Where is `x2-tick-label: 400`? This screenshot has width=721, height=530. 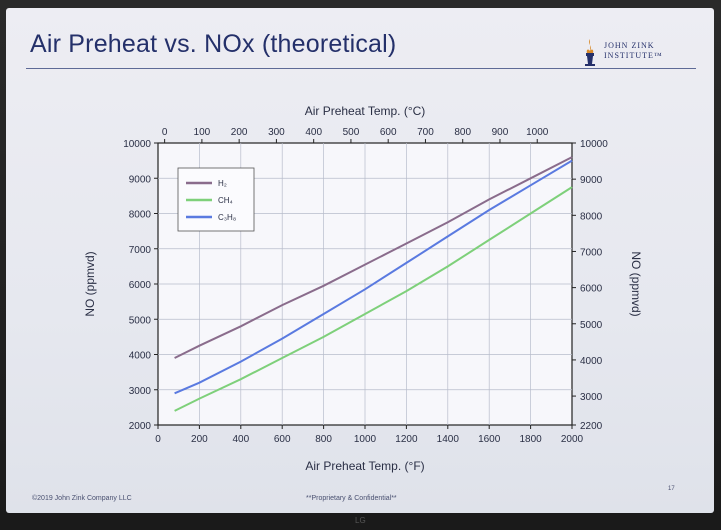
x2-tick-label: 400 is located at coordinates (313, 132).